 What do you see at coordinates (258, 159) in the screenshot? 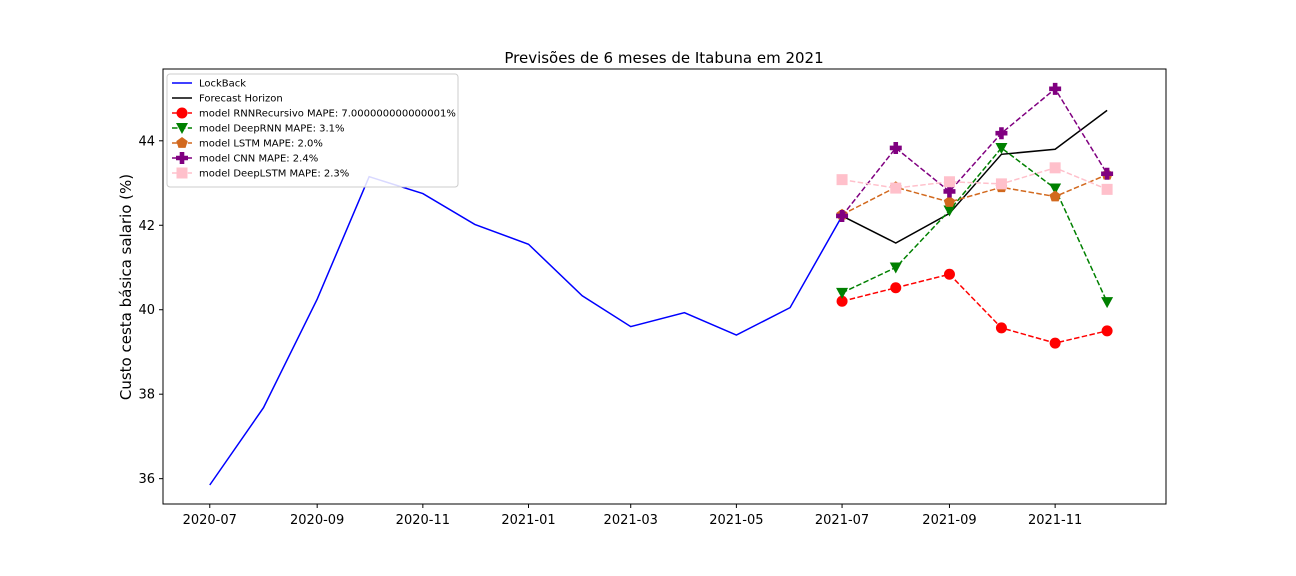
I see `legend-label: model CNN MAPE: 2.4%` at bounding box center [258, 159].